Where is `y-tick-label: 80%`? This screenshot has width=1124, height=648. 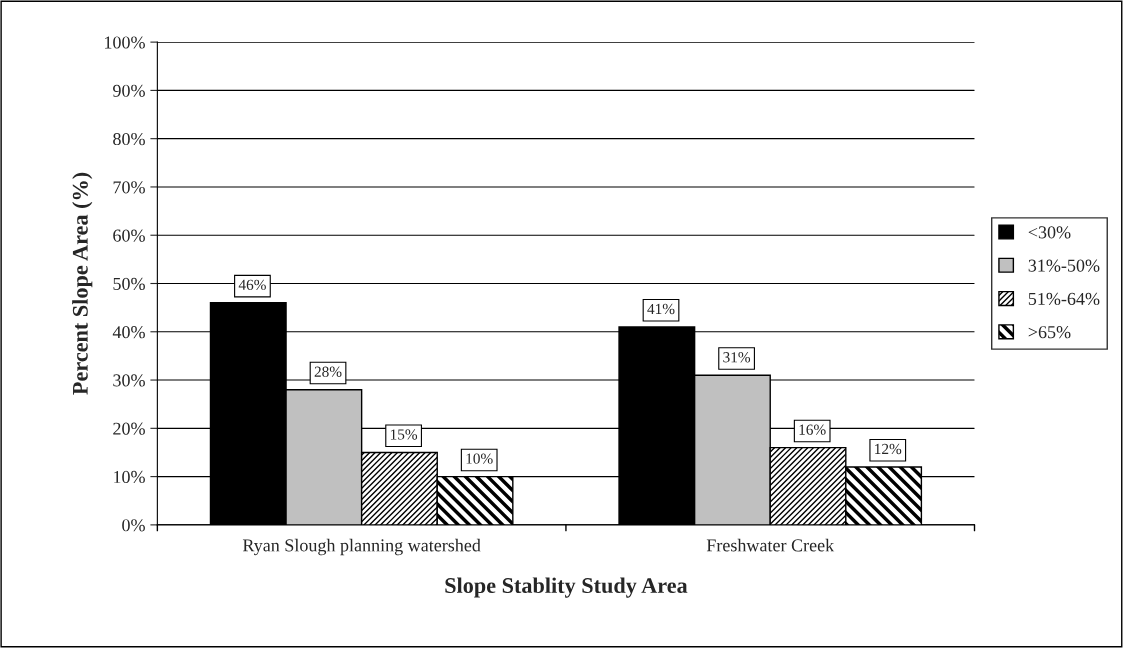
y-tick-label: 80% is located at coordinates (129, 139).